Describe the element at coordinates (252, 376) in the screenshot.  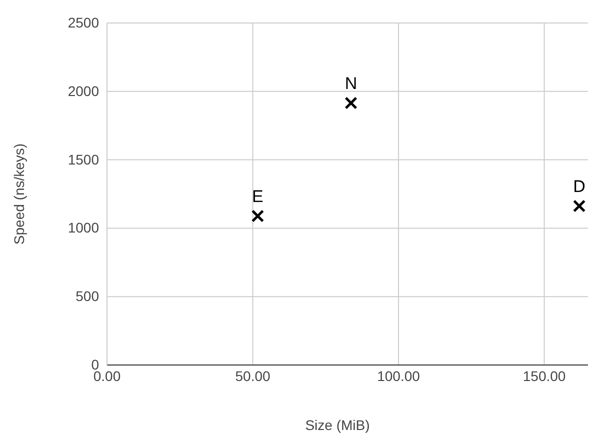
I see `x-tick-label: 50.00` at that location.